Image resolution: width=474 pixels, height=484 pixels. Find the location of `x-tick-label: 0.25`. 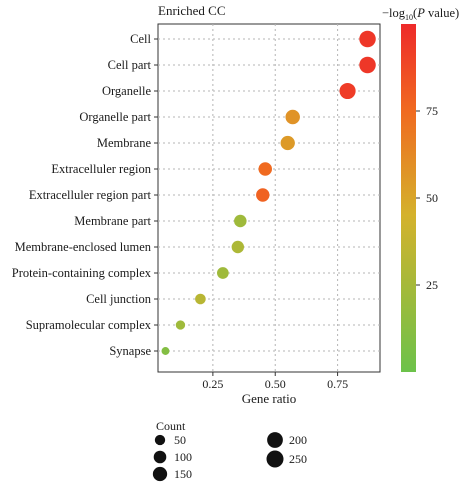

x-tick-label: 0.25 is located at coordinates (212, 384).